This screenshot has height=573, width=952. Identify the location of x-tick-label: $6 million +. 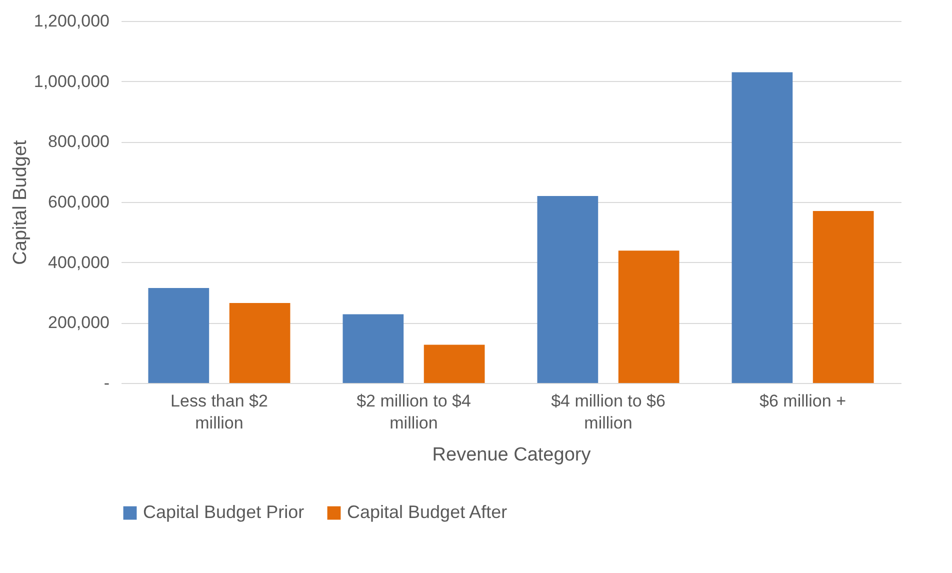
(803, 401).